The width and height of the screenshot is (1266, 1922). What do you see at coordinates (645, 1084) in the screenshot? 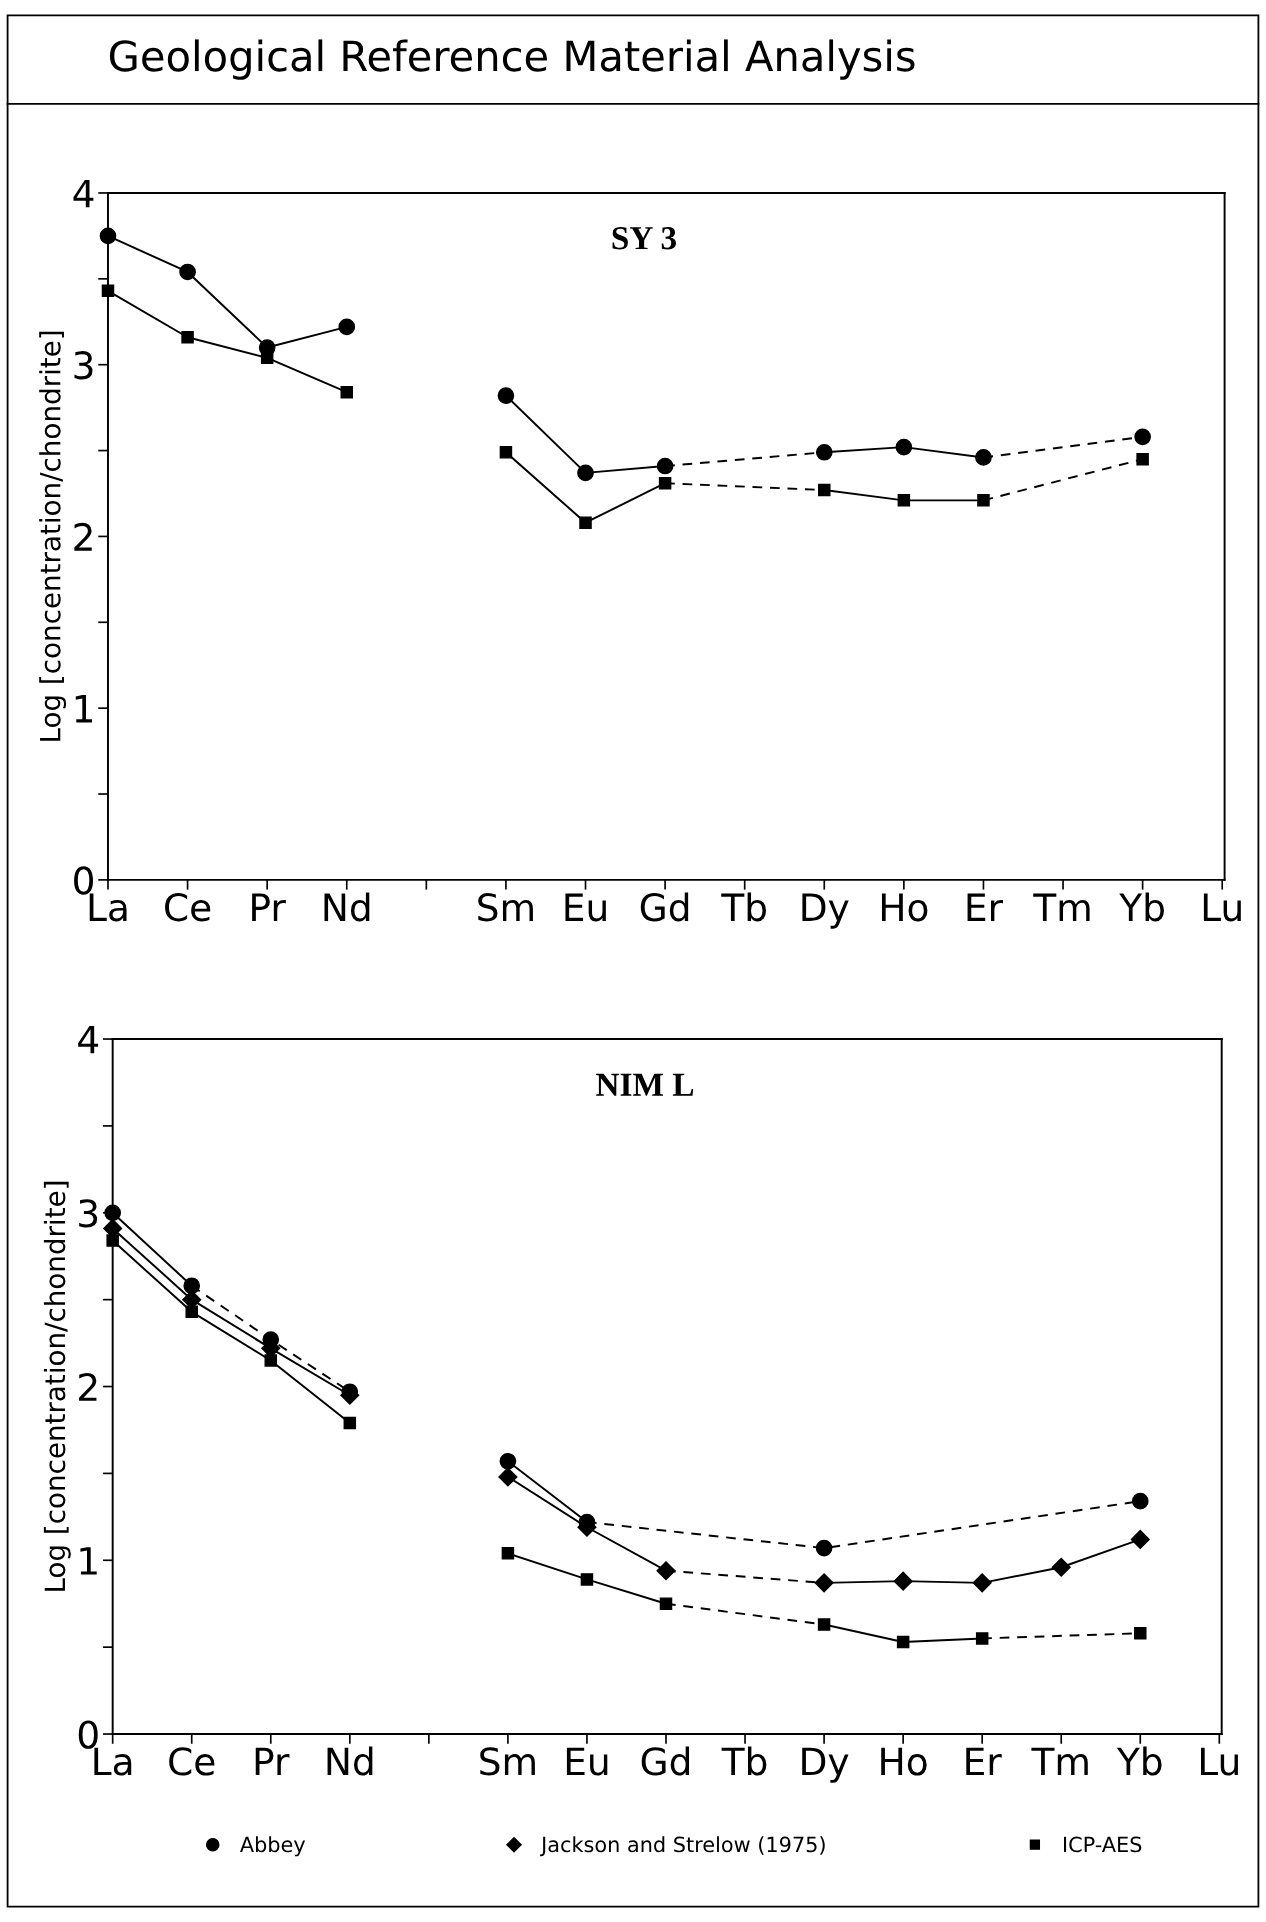
I see `text: NIM L` at bounding box center [645, 1084].